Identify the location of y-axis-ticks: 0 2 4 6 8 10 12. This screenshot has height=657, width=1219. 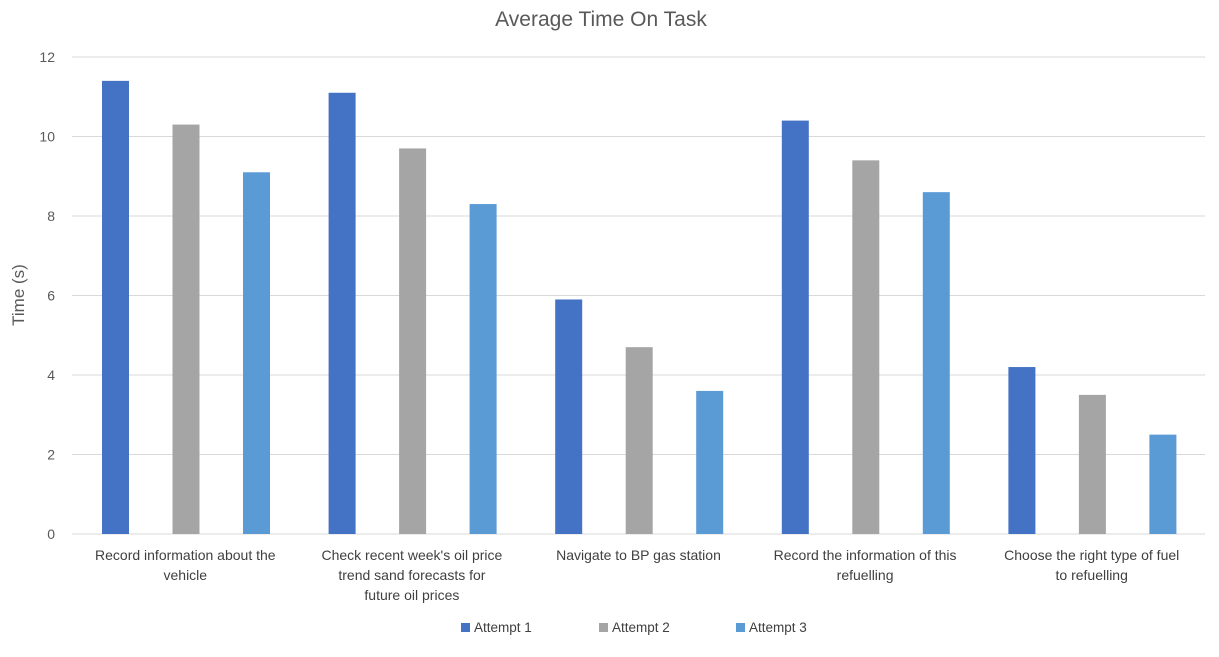
(47, 295).